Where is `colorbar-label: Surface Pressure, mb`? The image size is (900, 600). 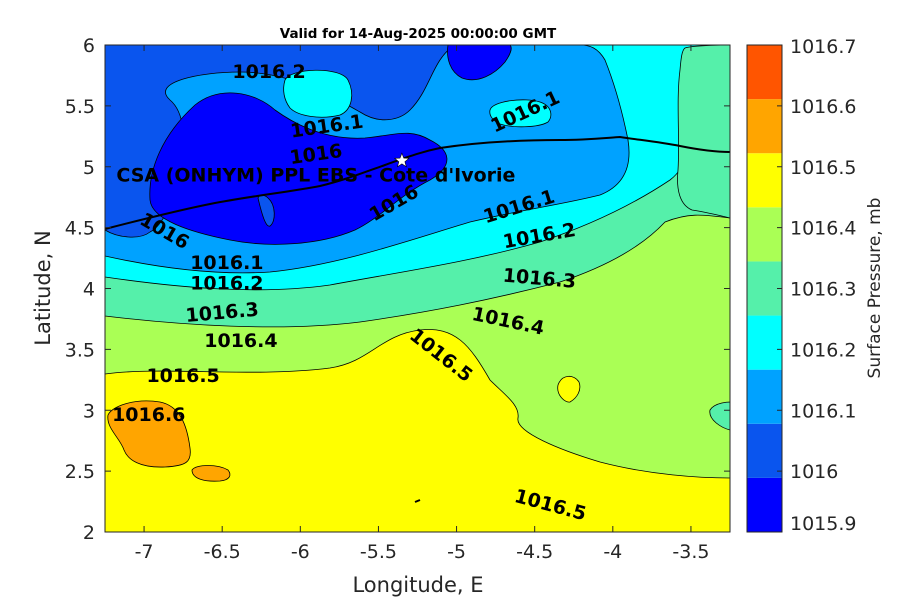
colorbar-label: Surface Pressure, mb is located at coordinates (875, 288).